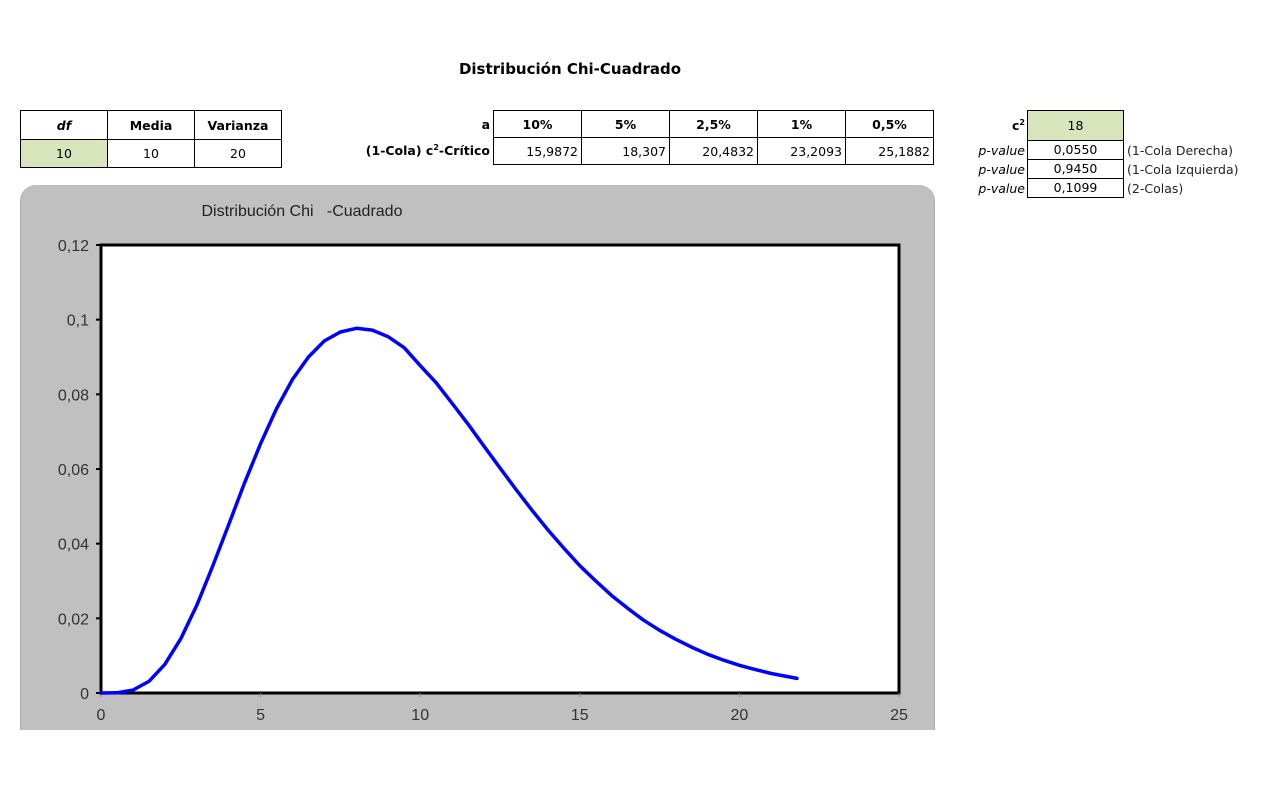 The width and height of the screenshot is (1280, 800). Describe the element at coordinates (101, 715) in the screenshot. I see `x-tick-label: 0` at that location.